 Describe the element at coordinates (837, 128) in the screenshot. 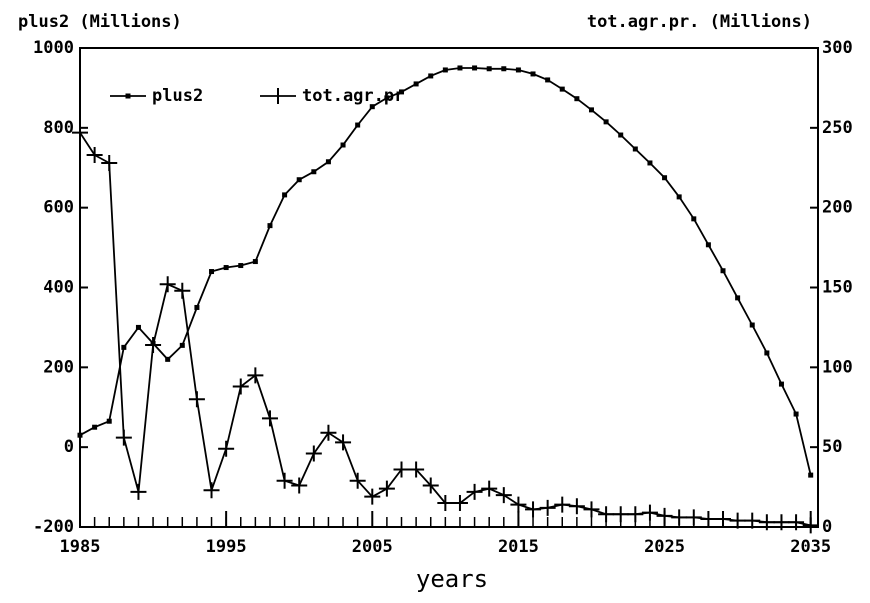

I see `y2-tick-label: 250` at that location.